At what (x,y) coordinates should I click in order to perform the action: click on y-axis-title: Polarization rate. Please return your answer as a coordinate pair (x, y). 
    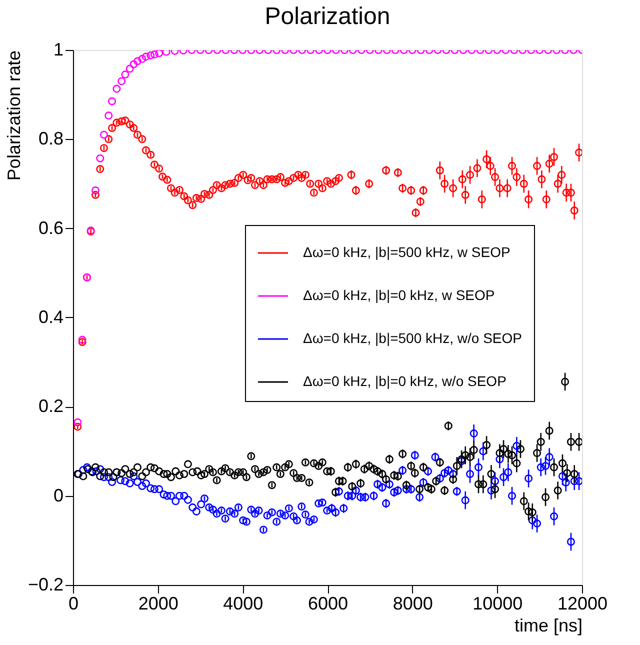
    Looking at the image, I should click on (14, 115).